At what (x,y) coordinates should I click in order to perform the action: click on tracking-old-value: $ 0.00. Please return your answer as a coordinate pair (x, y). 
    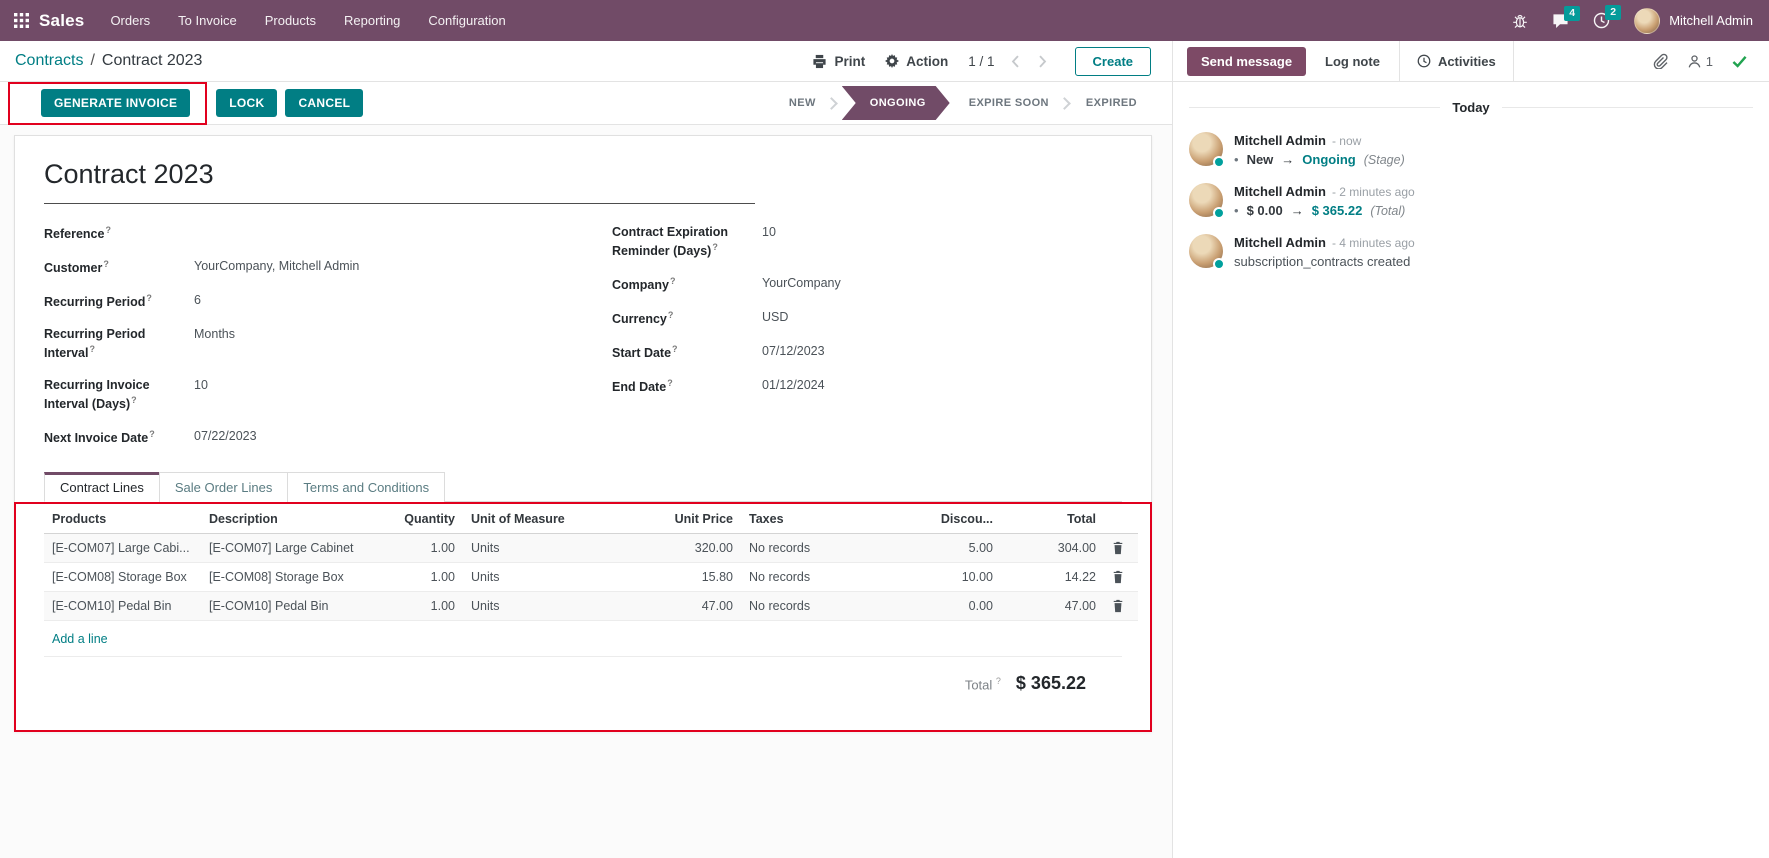
    Looking at the image, I should click on (1264, 210).